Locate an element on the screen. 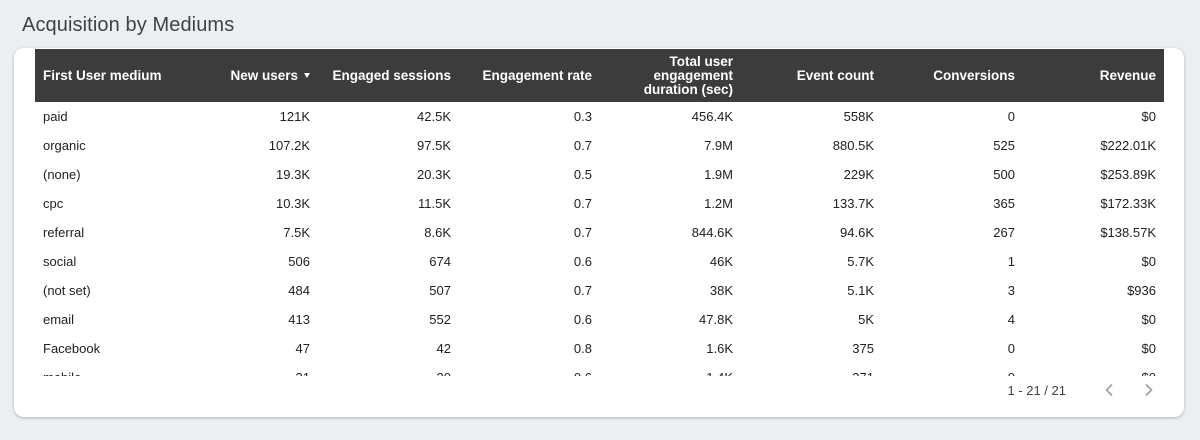 The image size is (1200, 440). table-row: email 413 552 0.6 47.8K 5K 4 $0 is located at coordinates (599, 319).